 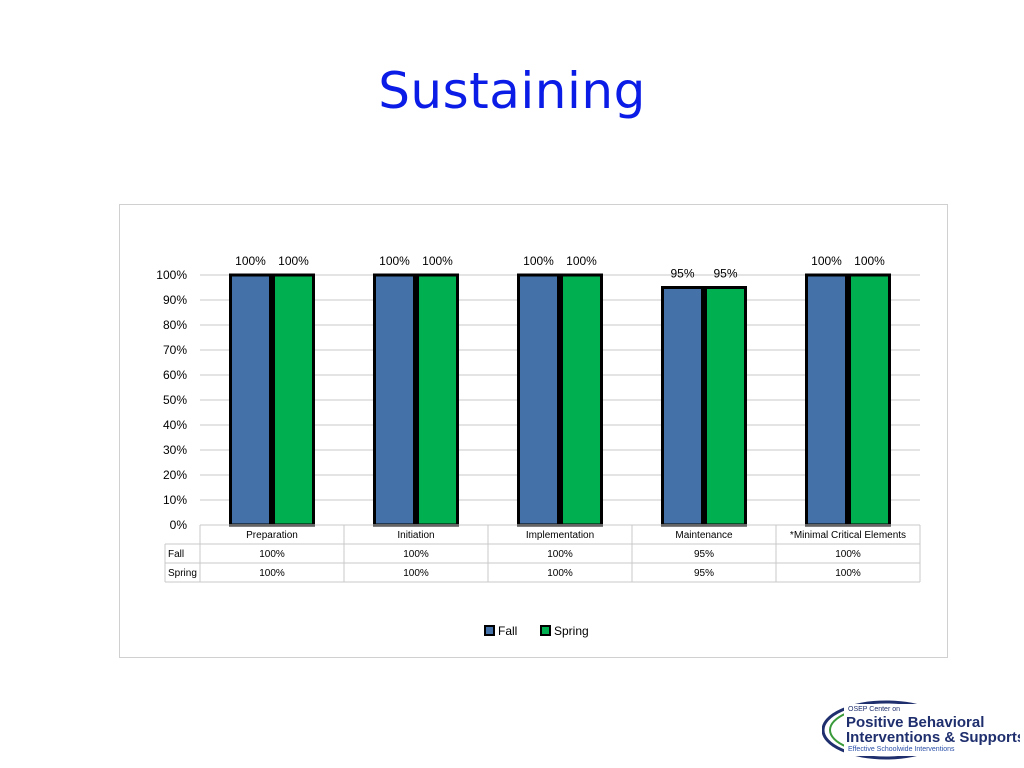 I want to click on table-series-label: Spring, so click(x=182, y=573).